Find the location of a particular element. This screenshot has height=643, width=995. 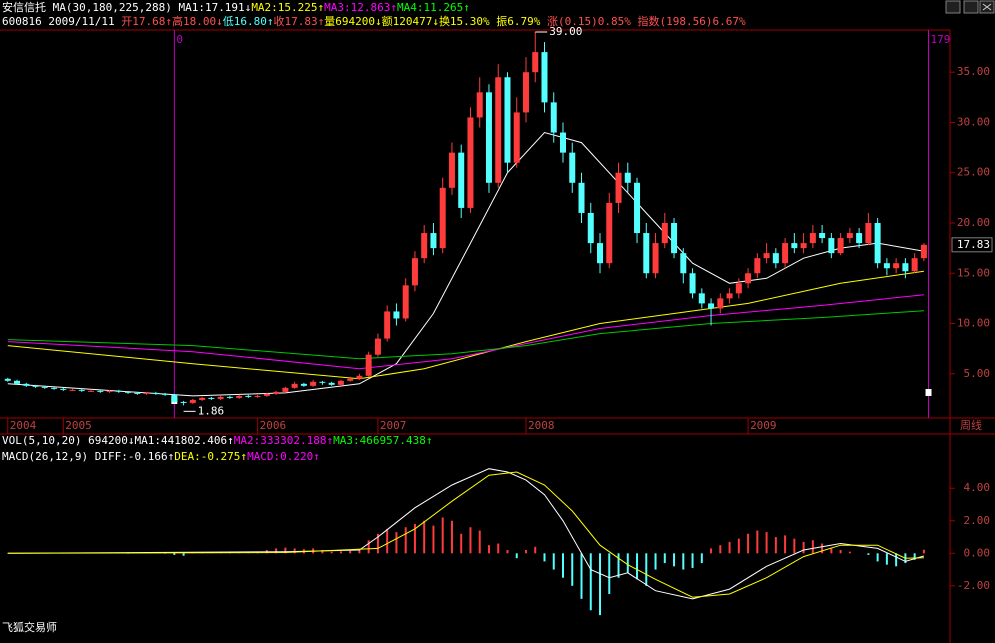

header-item: MA4:11.265↑ is located at coordinates (433, 7).